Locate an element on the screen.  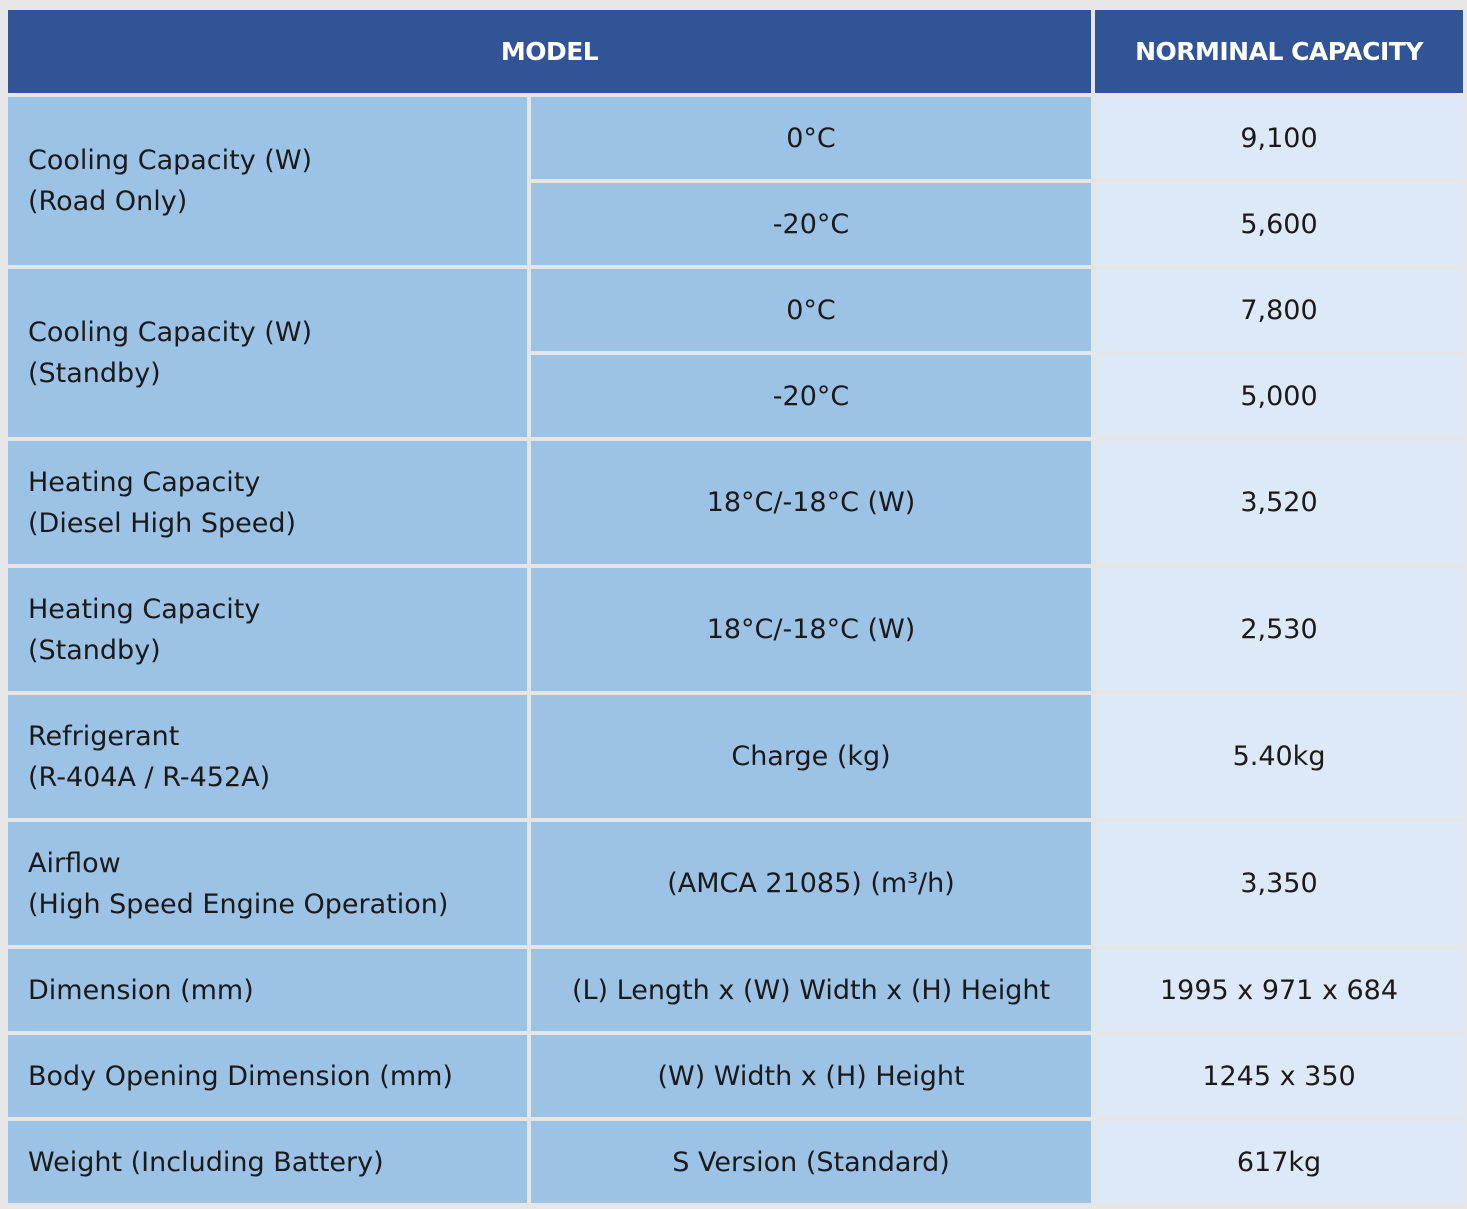
row-label: Refrigerant (R-404A / R-452A) is located at coordinates (267, 756).